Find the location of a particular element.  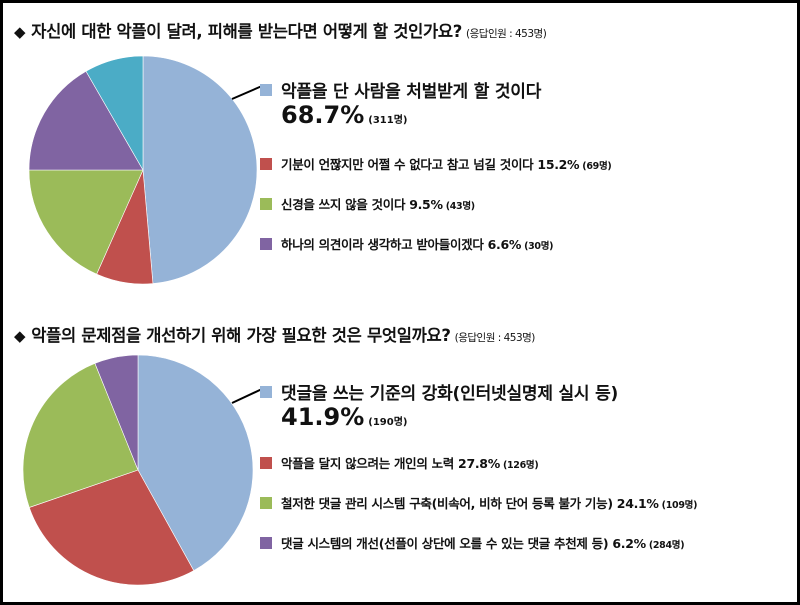

q1-main-count: (311명) is located at coordinates (388, 120).